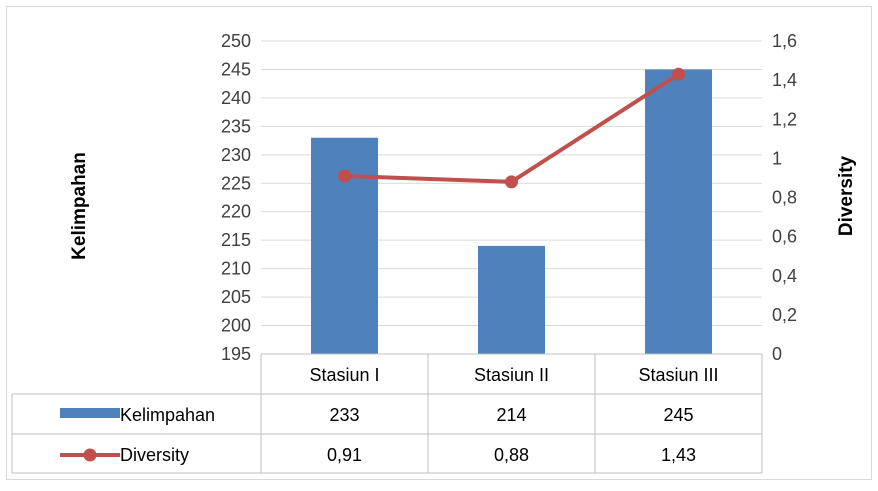 The width and height of the screenshot is (878, 491). I want to click on y2-tick-label: 0,8, so click(784, 198).